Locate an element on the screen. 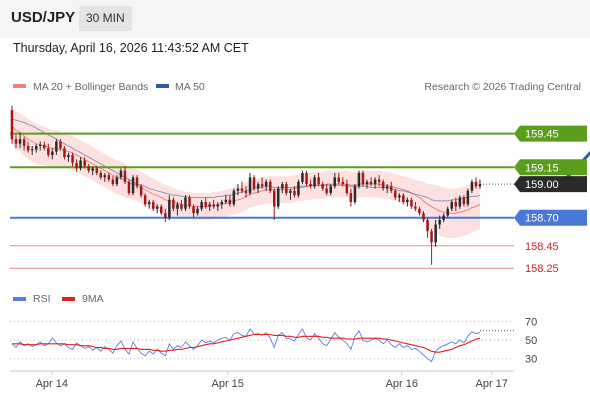 The width and height of the screenshot is (590, 400). ma9-legend-swatch is located at coordinates (68, 299).